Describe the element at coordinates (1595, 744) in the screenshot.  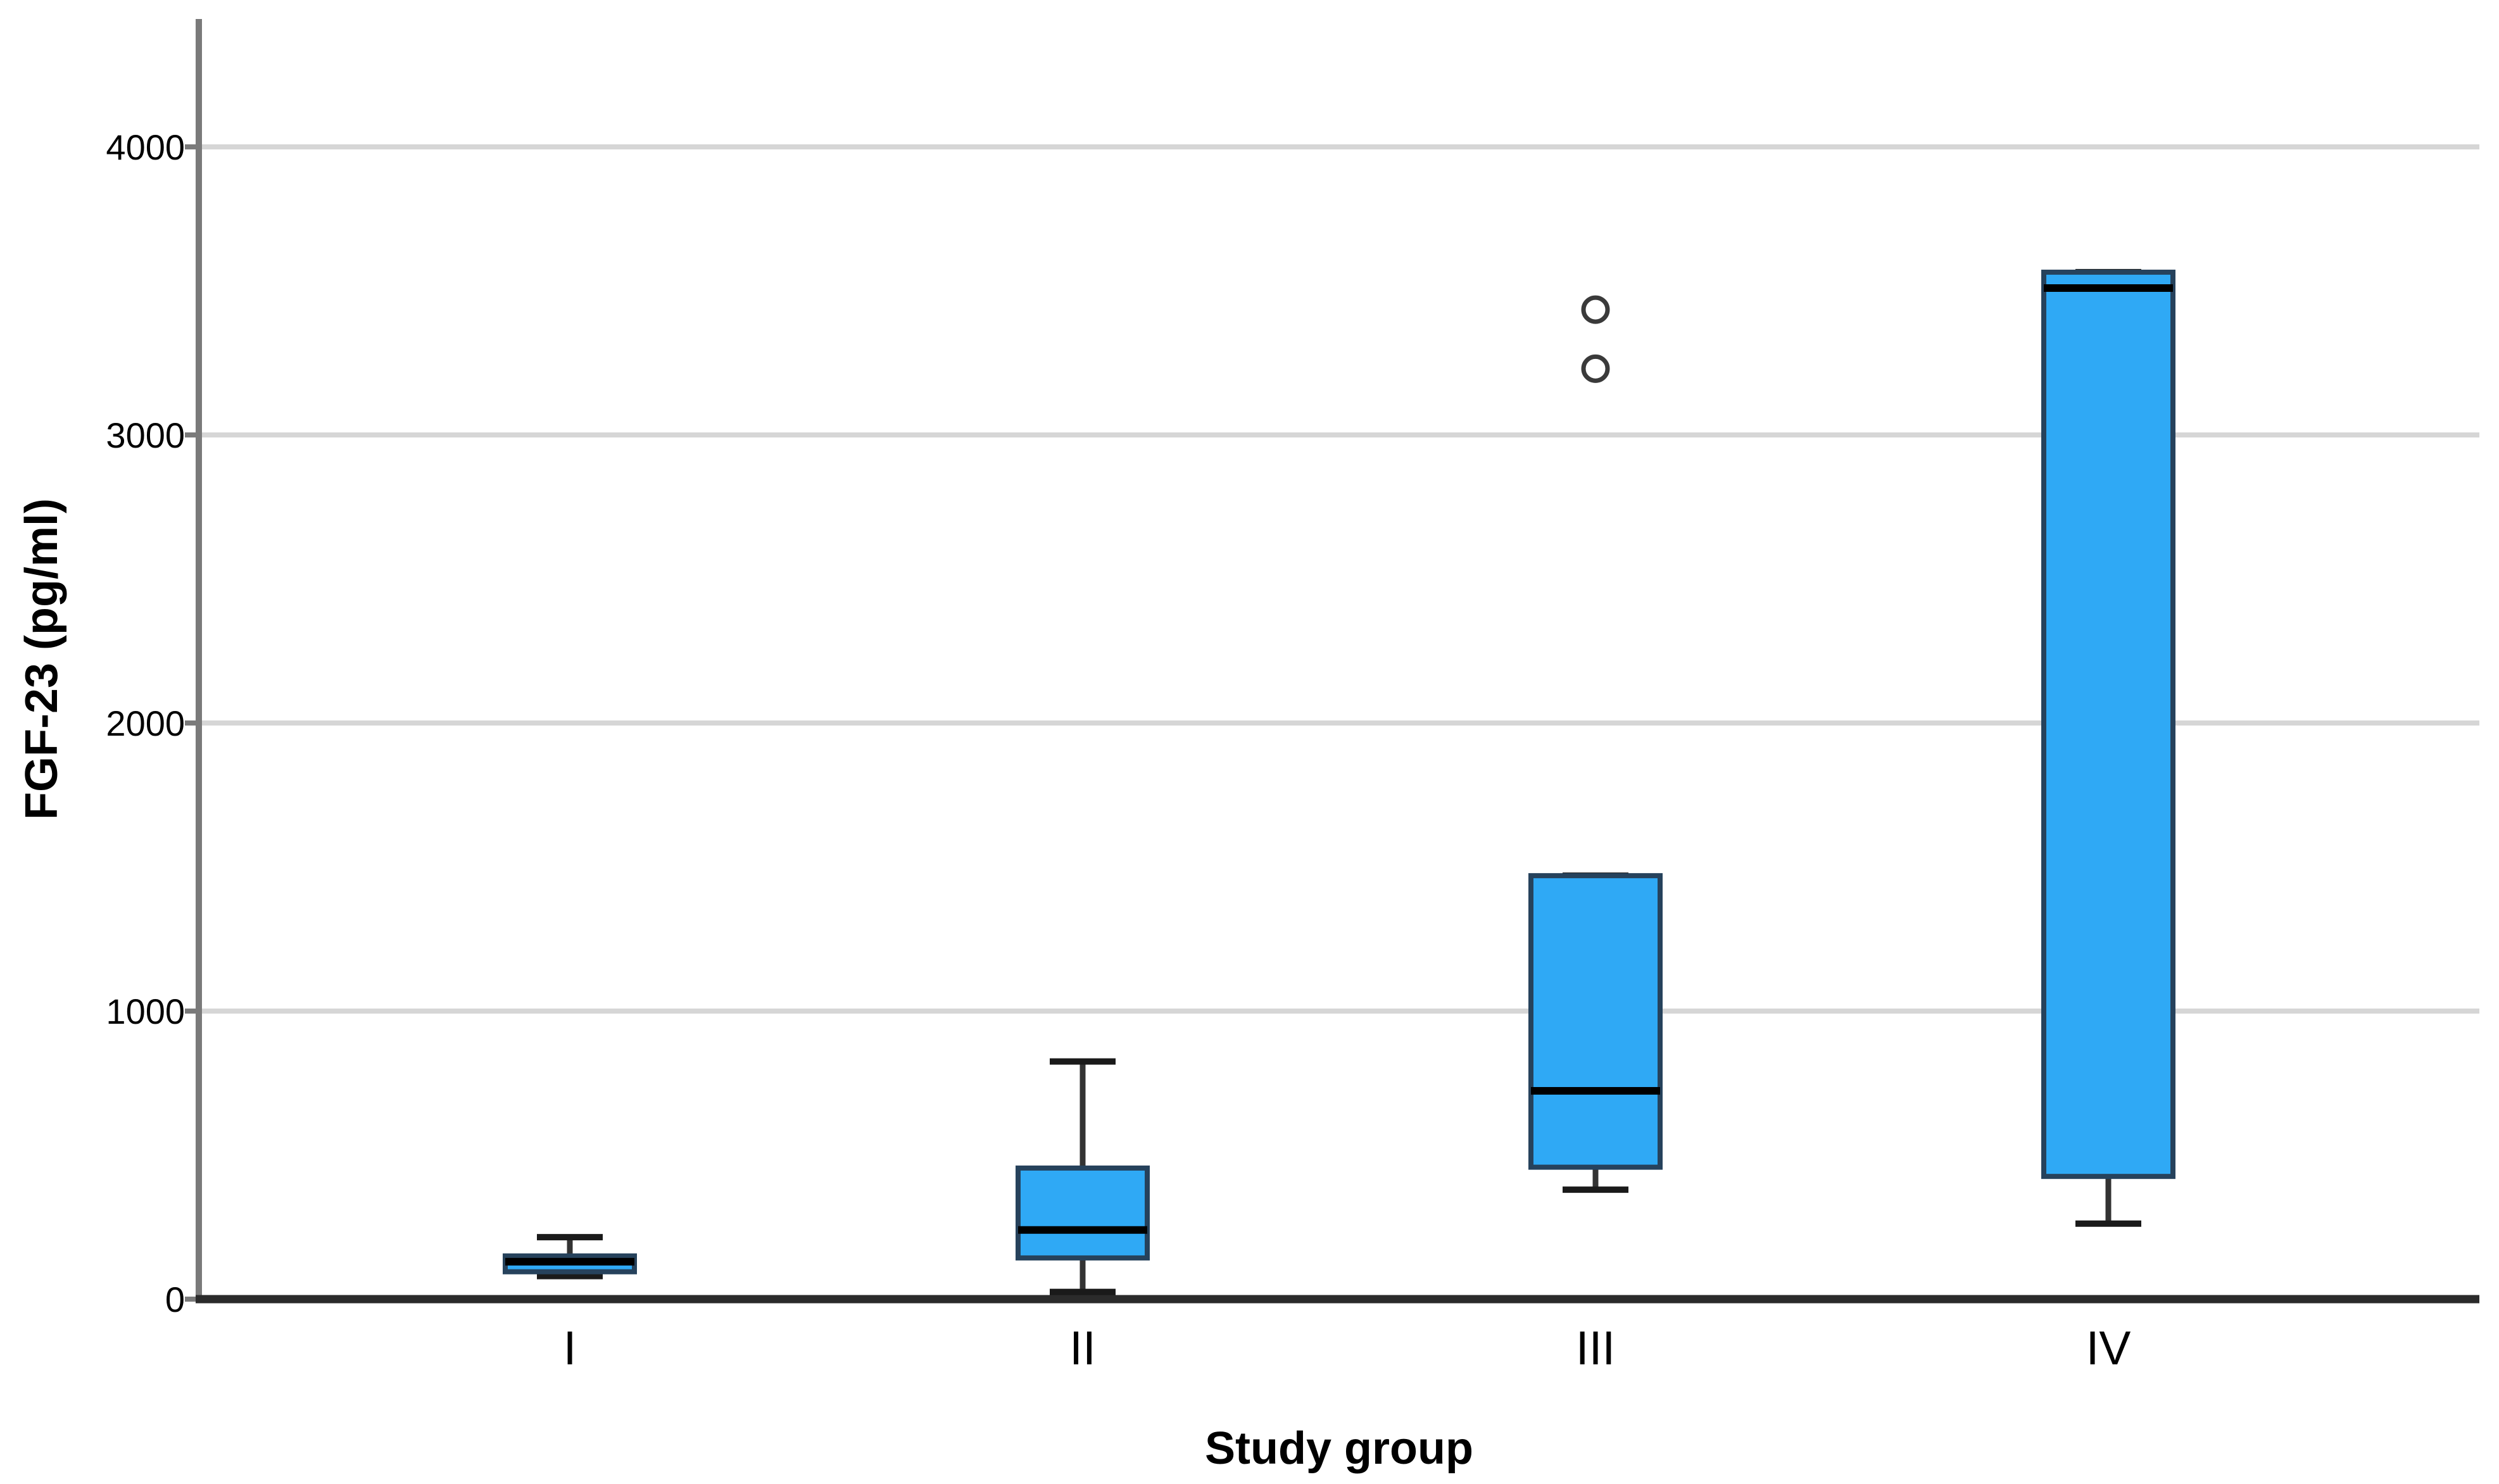
I see `boxplot-group-III` at that location.